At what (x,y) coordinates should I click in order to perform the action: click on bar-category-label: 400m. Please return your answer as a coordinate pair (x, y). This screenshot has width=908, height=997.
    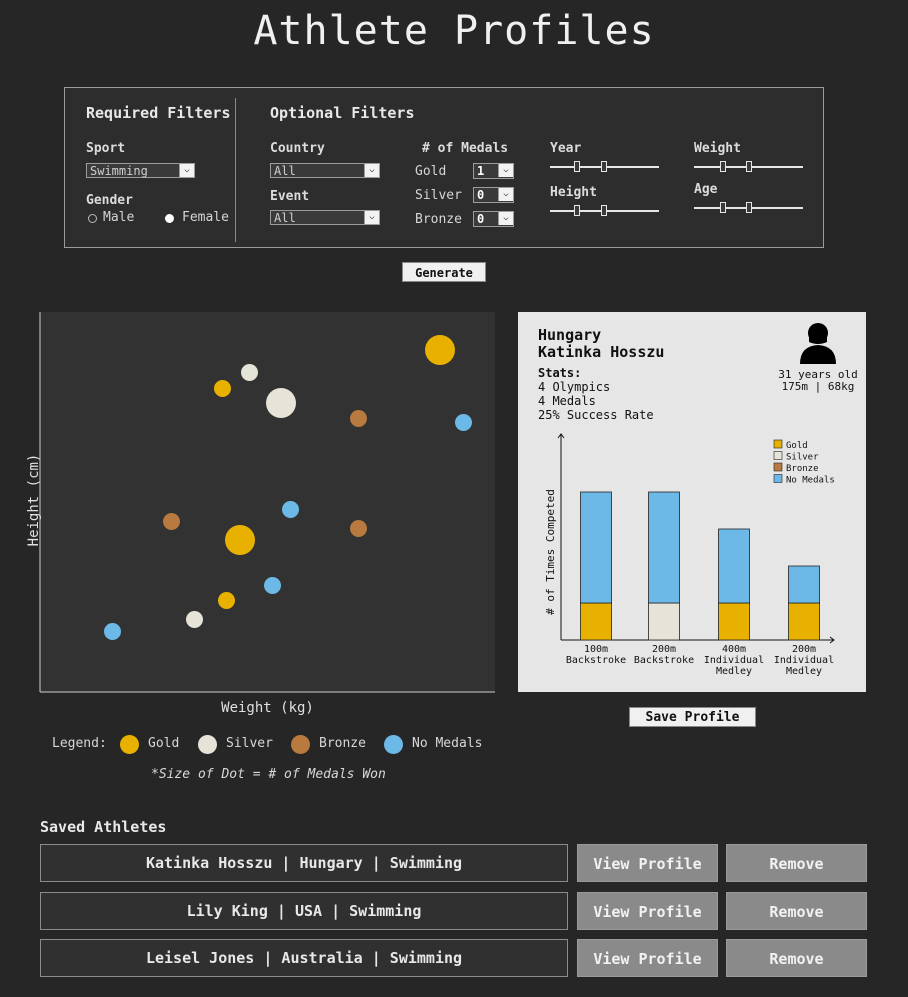
    Looking at the image, I should click on (734, 649).